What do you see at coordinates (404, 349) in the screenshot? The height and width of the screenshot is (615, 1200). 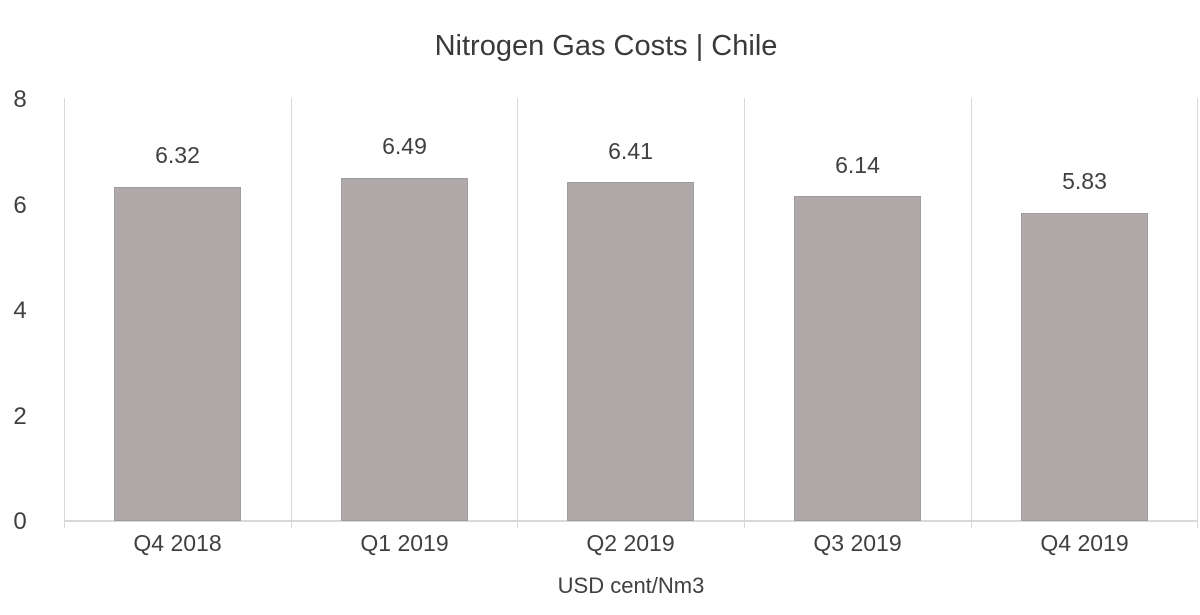 I see `bar-q1-2019` at bounding box center [404, 349].